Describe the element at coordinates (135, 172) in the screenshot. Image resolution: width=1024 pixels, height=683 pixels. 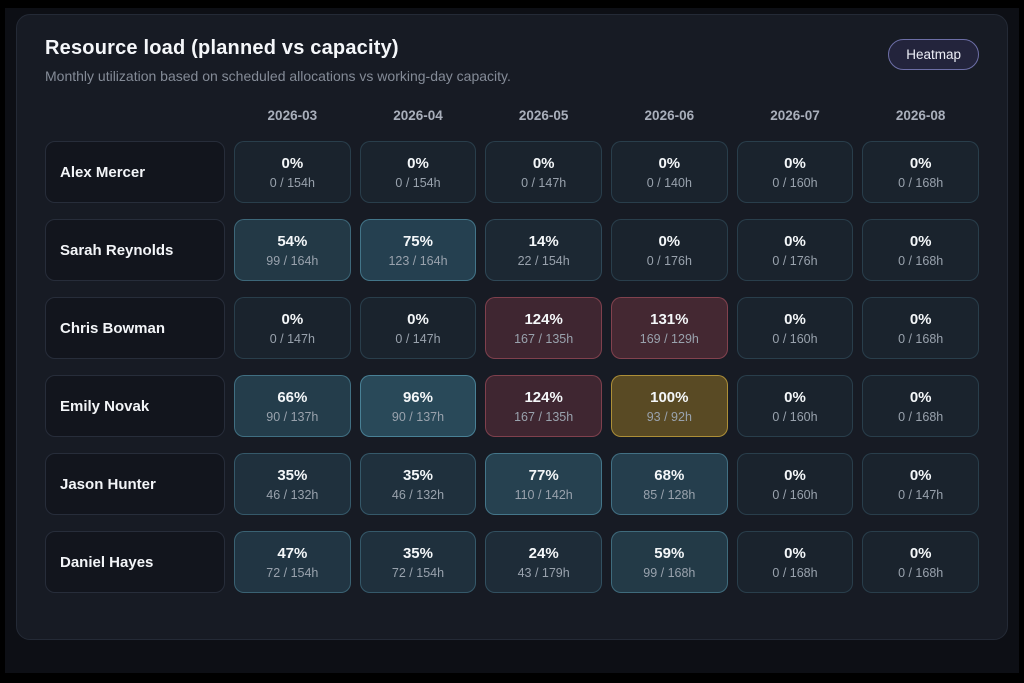
I see `resource-name: Alex Mercer` at that location.